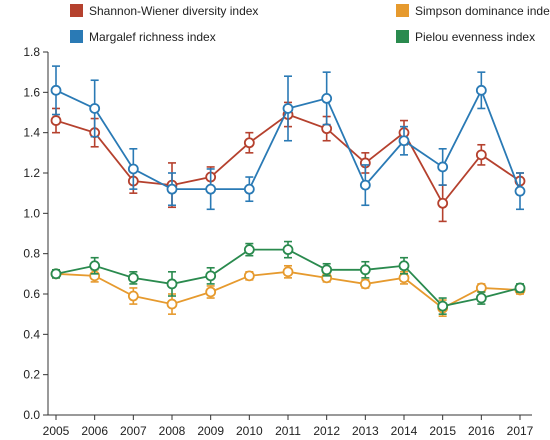 This screenshot has width=550, height=440. What do you see at coordinates (56, 431) in the screenshot?
I see `x-tick-label: 2005` at bounding box center [56, 431].